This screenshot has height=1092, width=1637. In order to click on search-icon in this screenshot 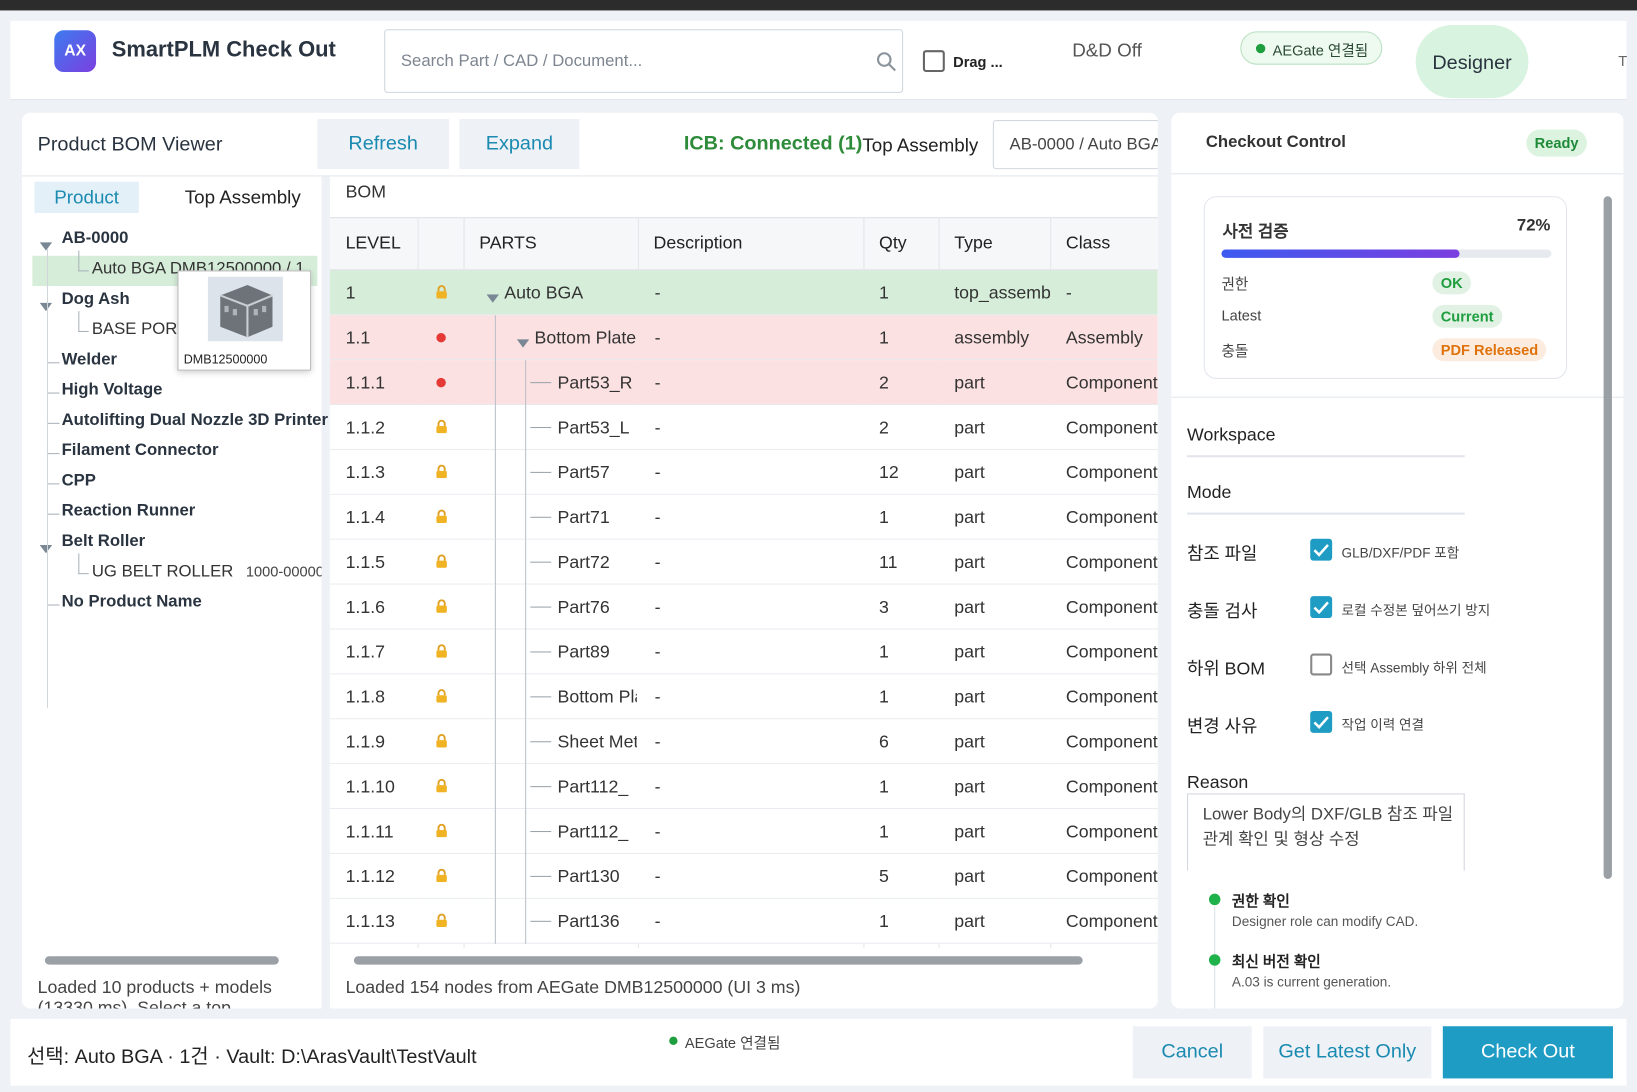, I will do `click(886, 64)`.